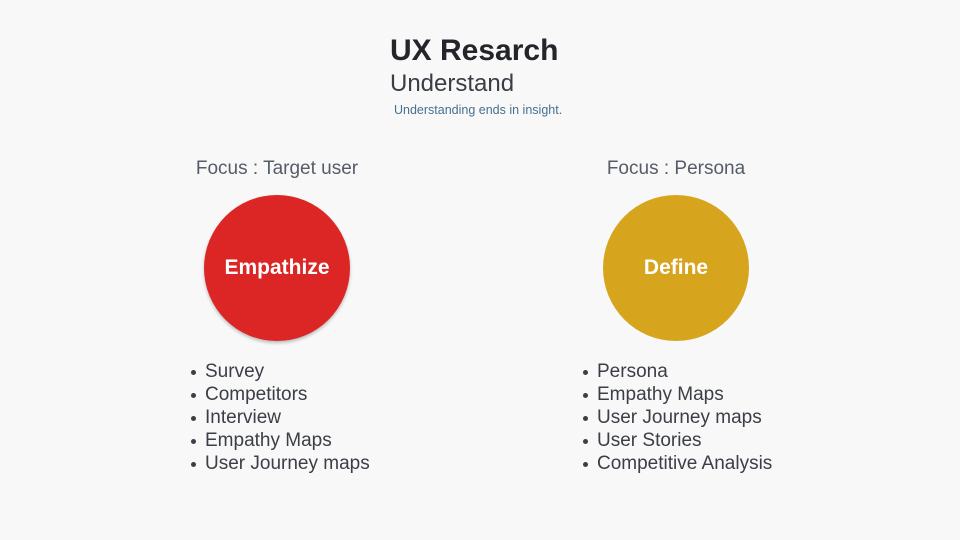 The width and height of the screenshot is (960, 540). Describe the element at coordinates (677, 371) in the screenshot. I see `list-item: Persona` at that location.